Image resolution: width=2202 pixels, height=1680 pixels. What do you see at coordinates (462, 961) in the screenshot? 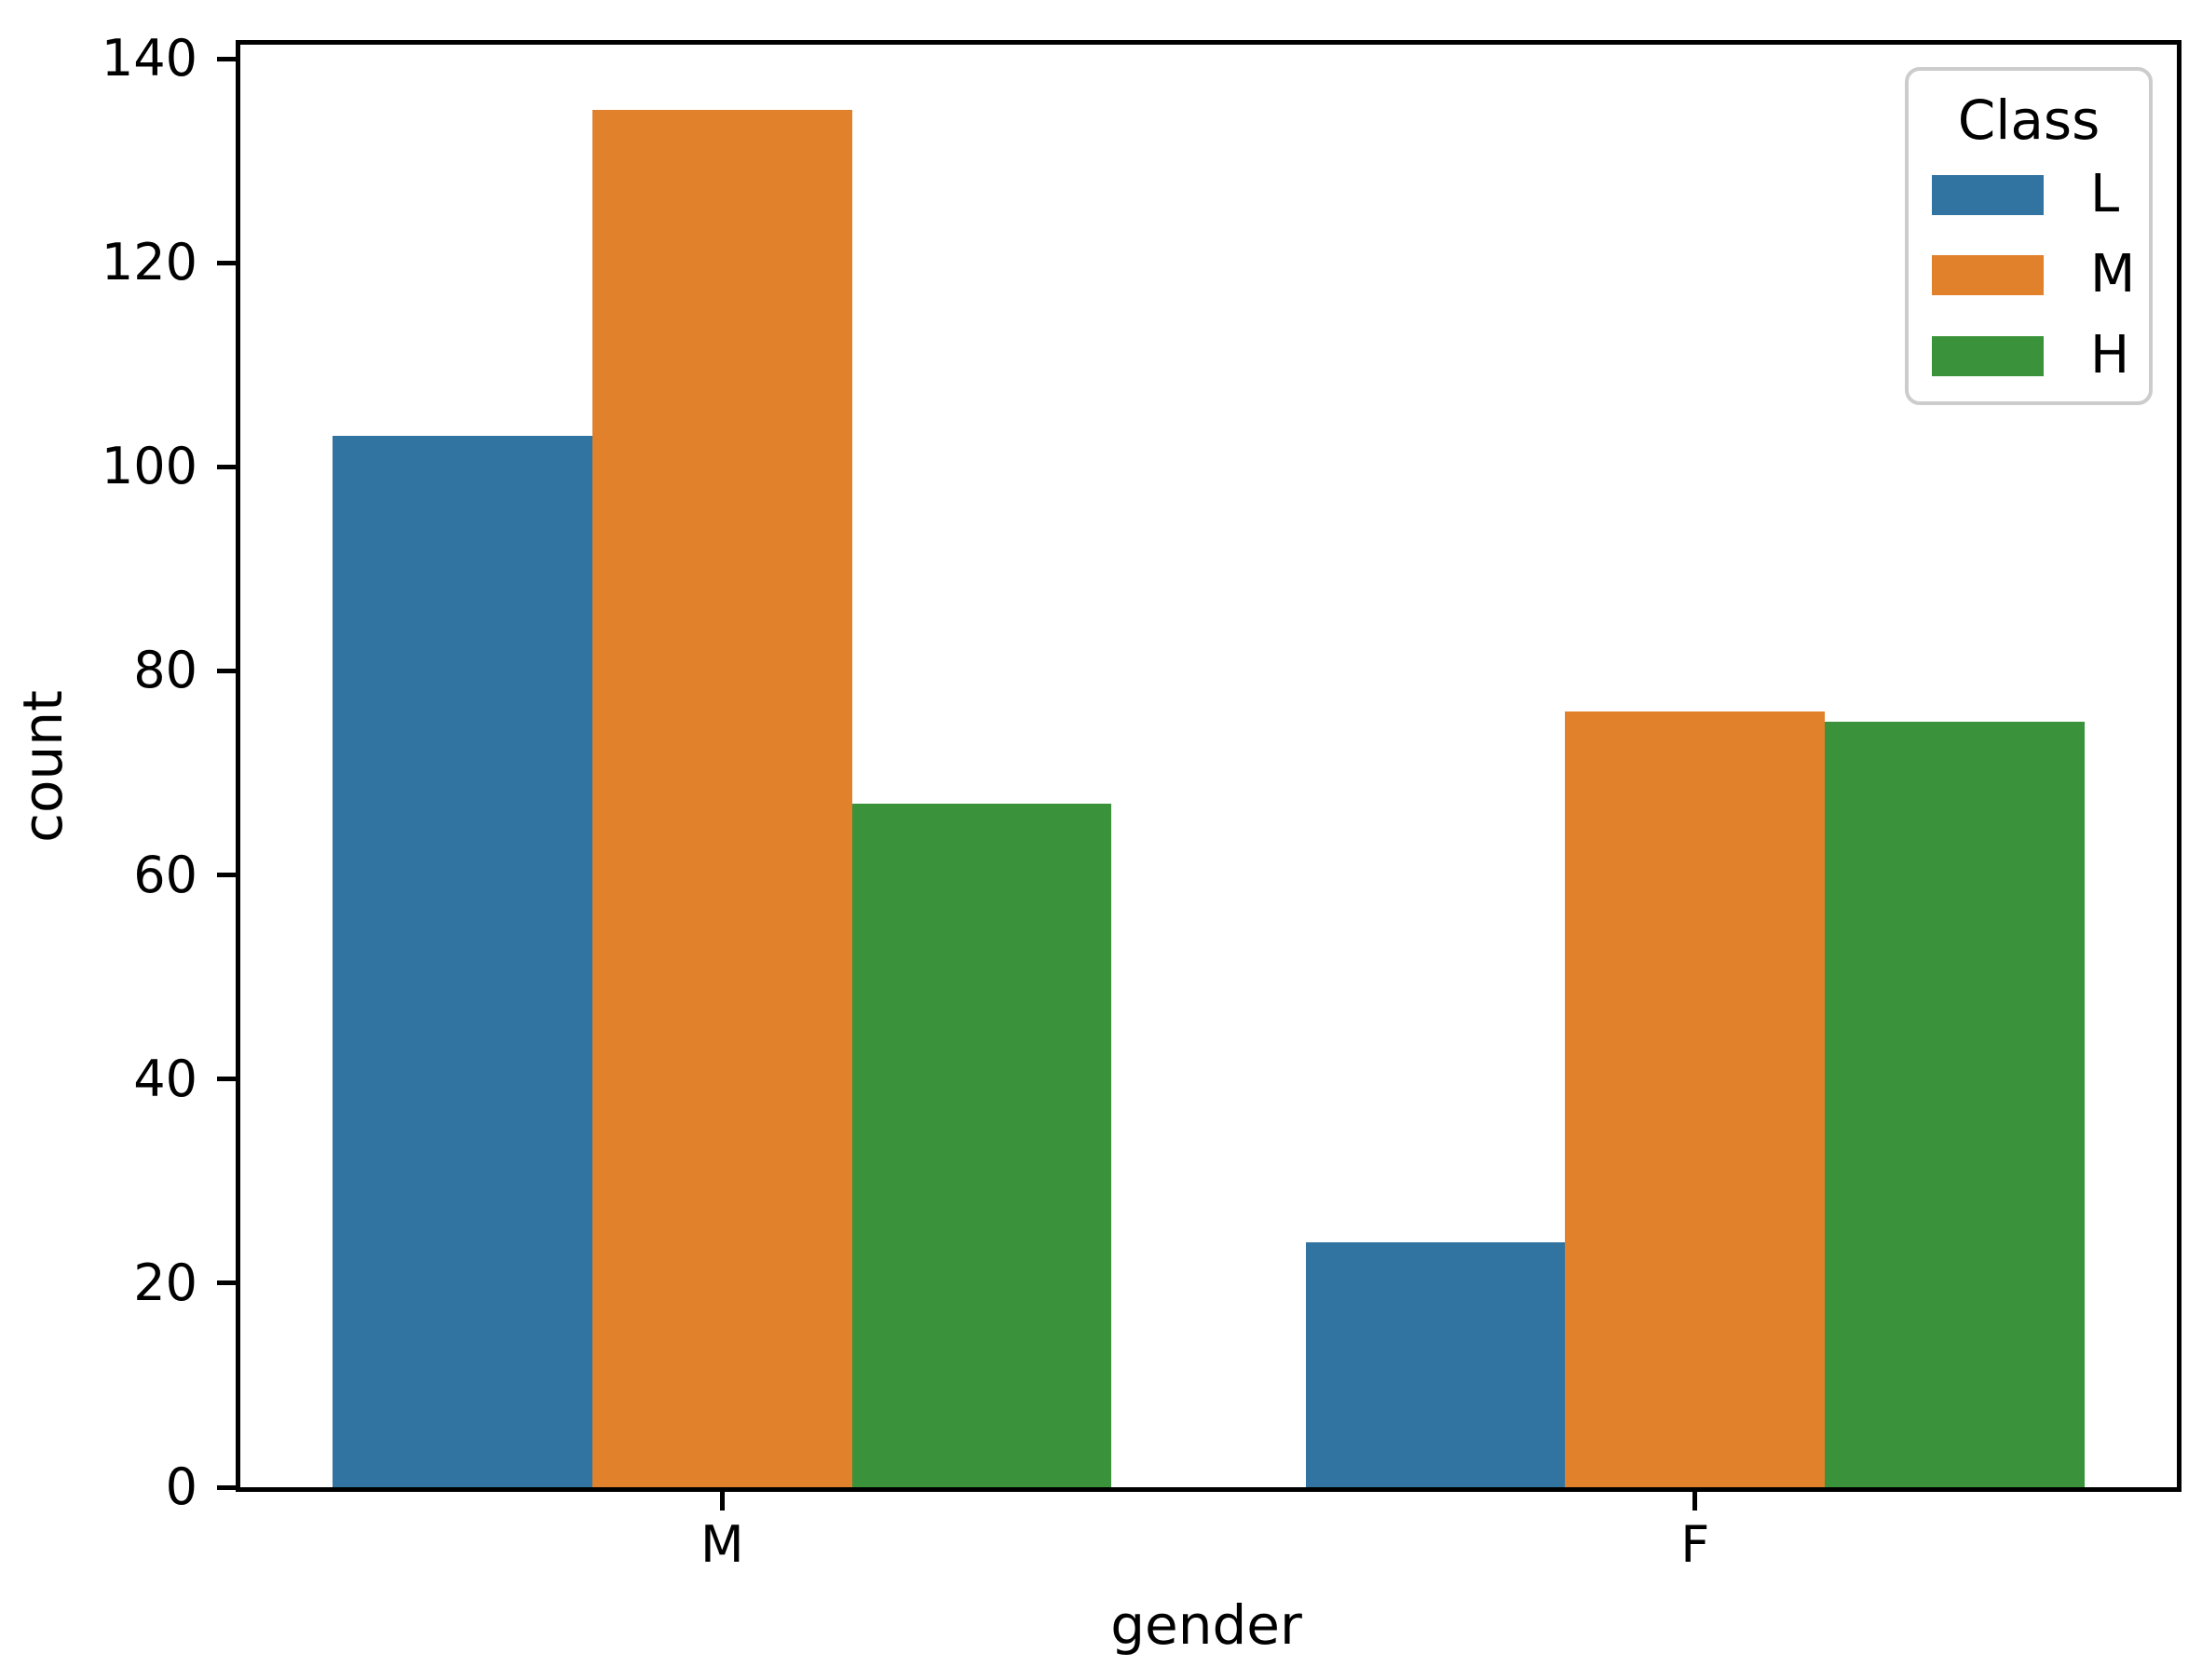
I see `bar-M-L` at bounding box center [462, 961].